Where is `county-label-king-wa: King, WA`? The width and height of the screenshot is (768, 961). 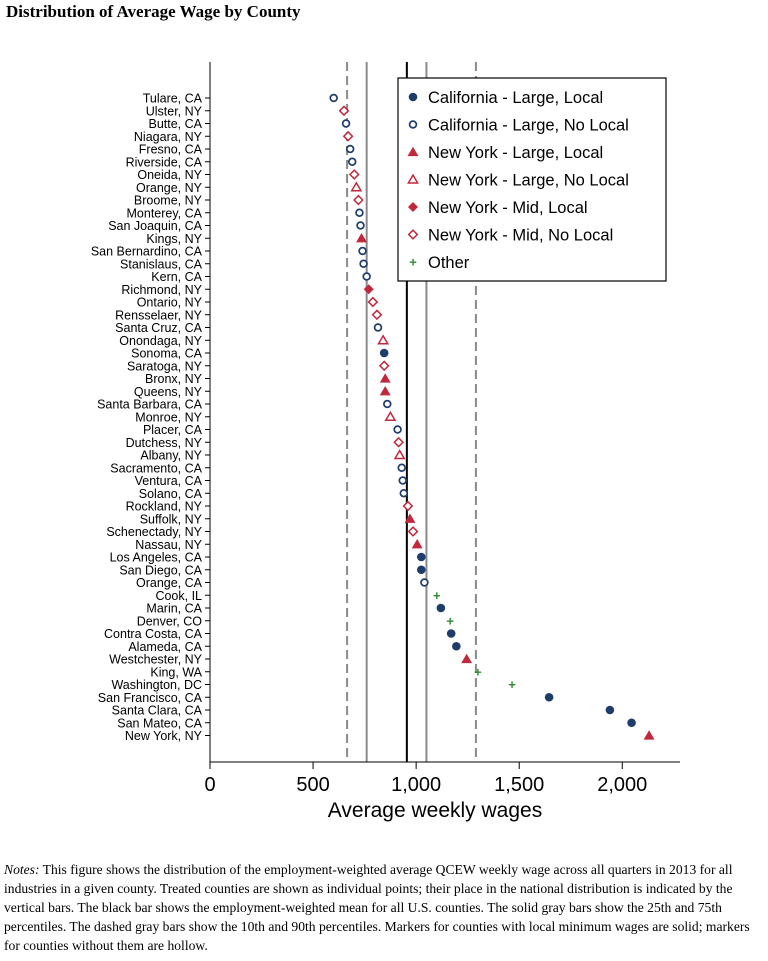 county-label-king-wa: King, WA is located at coordinates (176, 672).